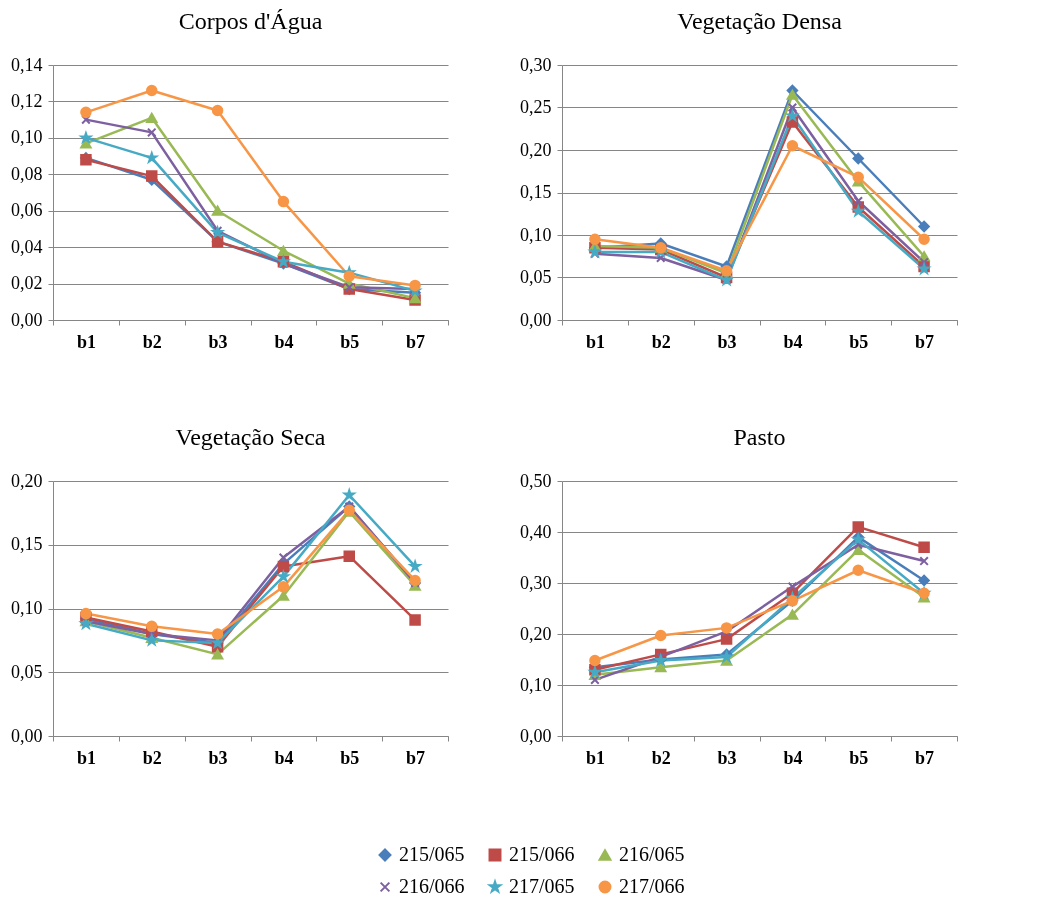 This screenshot has height=920, width=1058. What do you see at coordinates (27, 246) in the screenshot?
I see `y-tick-label: 0,04` at bounding box center [27, 246].